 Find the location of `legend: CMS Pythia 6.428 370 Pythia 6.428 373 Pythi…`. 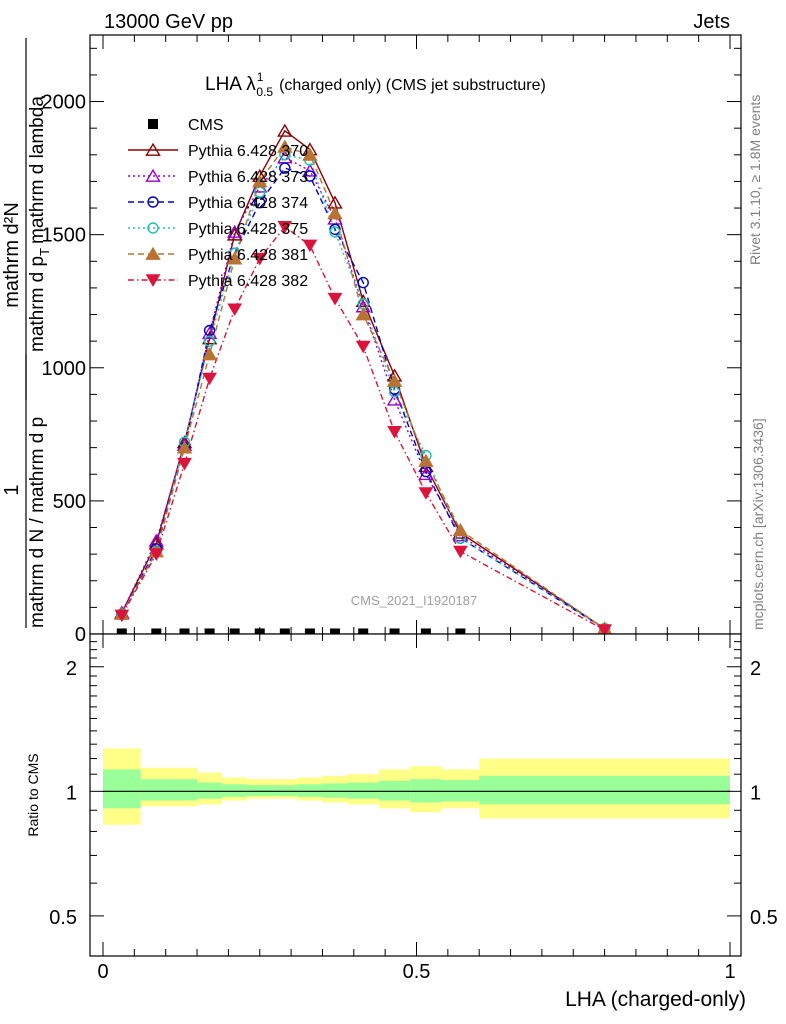

legend: CMS Pythia 6.428 370 Pythia 6.428 373 Pythi… is located at coordinates (218, 203).